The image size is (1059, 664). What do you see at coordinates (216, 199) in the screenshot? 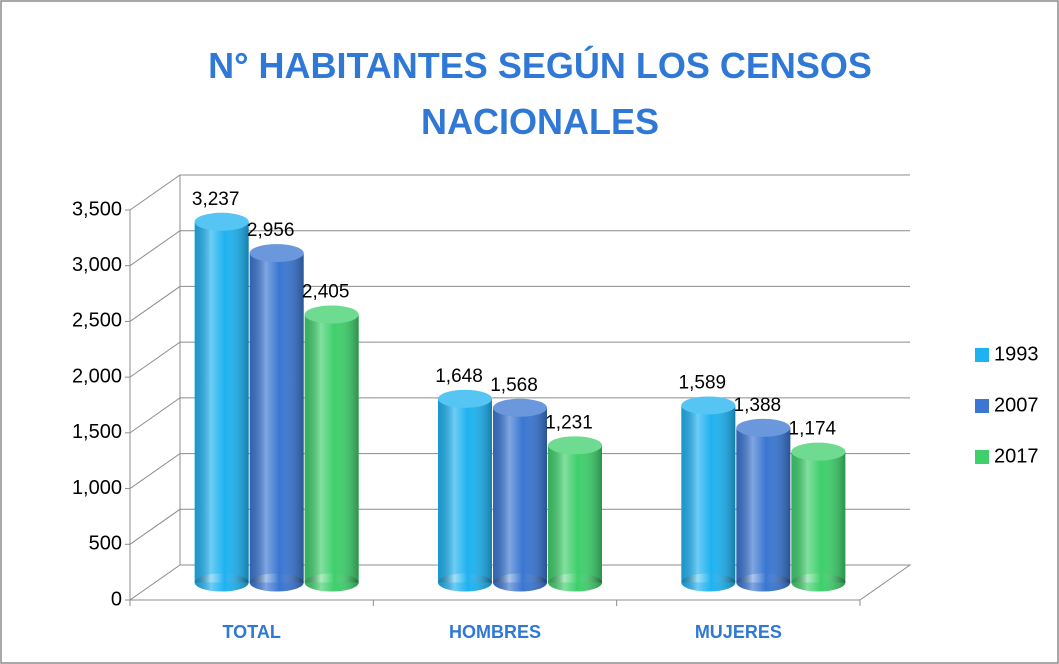
I see `data-label: 3,237` at bounding box center [216, 199].